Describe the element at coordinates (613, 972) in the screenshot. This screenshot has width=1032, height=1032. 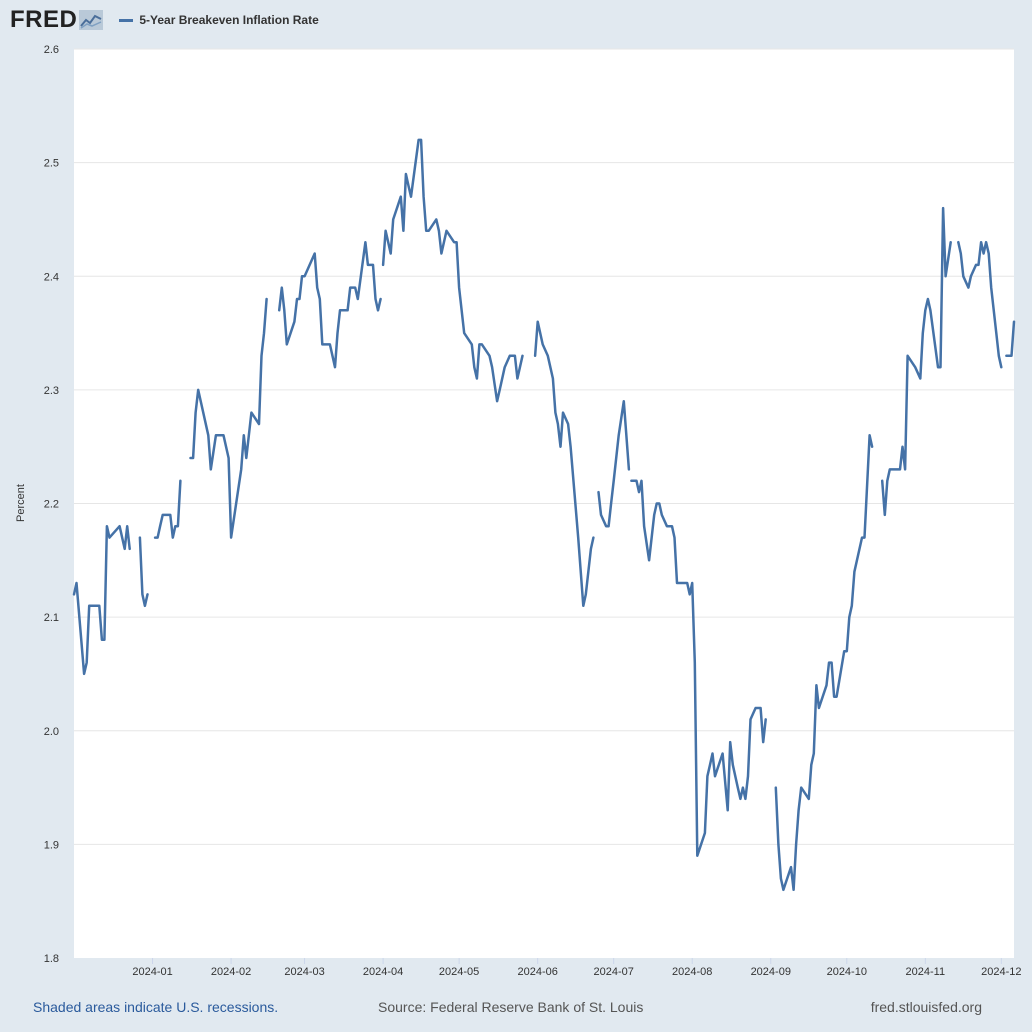
I see `x-tick-label: 2024-07` at that location.